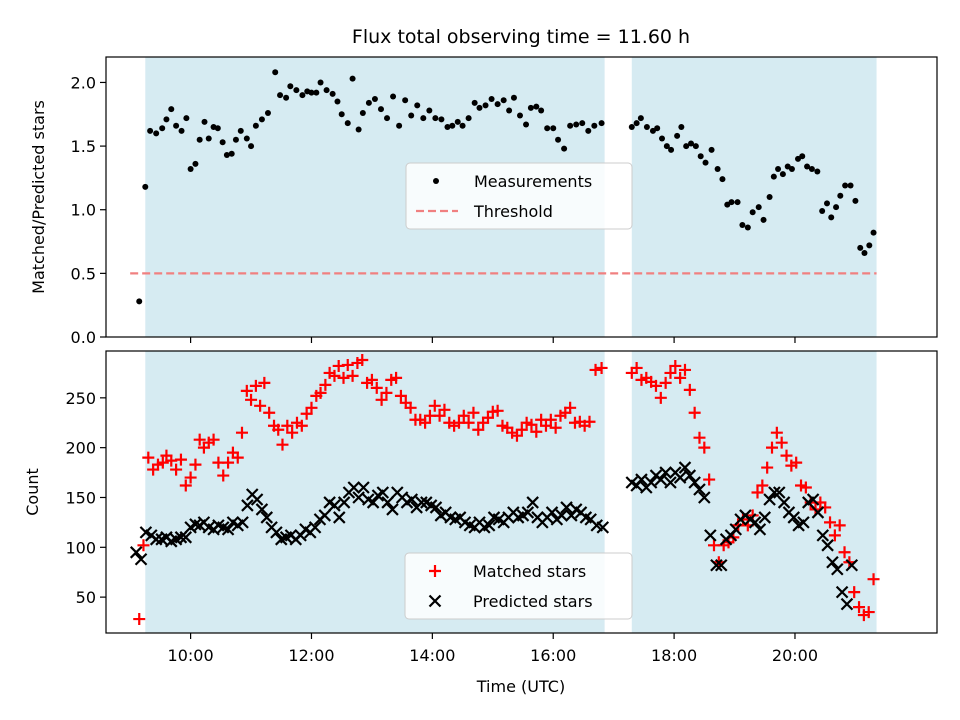  What do you see at coordinates (519, 196) in the screenshot?
I see `legend: Measurements Threshold` at bounding box center [519, 196].